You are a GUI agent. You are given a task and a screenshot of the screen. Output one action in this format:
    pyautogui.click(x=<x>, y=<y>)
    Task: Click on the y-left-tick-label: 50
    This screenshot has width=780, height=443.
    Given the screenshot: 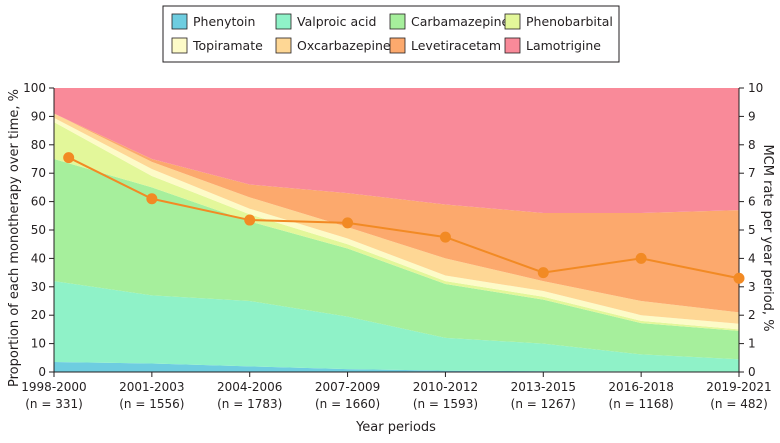 What is the action you would take?
    pyautogui.click(x=38, y=230)
    